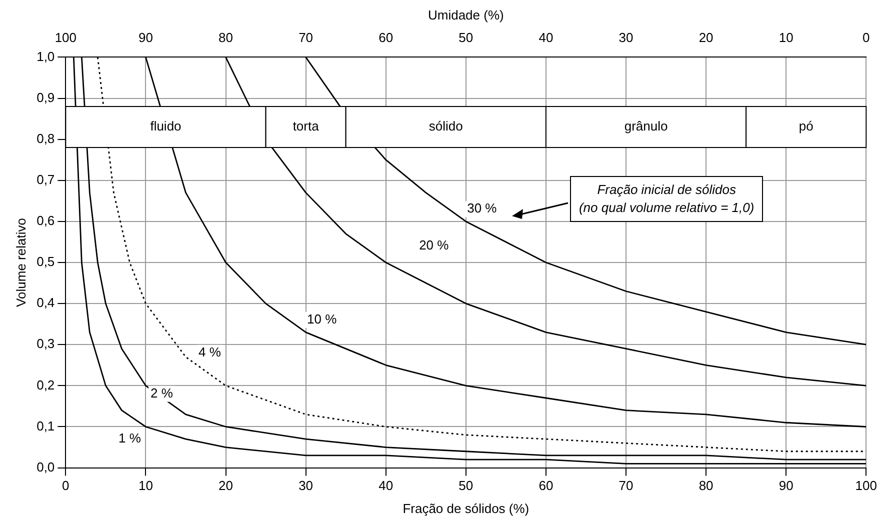 The image size is (885, 529). What do you see at coordinates (386, 486) in the screenshot?
I see `x-tick-label: 40` at bounding box center [386, 486].